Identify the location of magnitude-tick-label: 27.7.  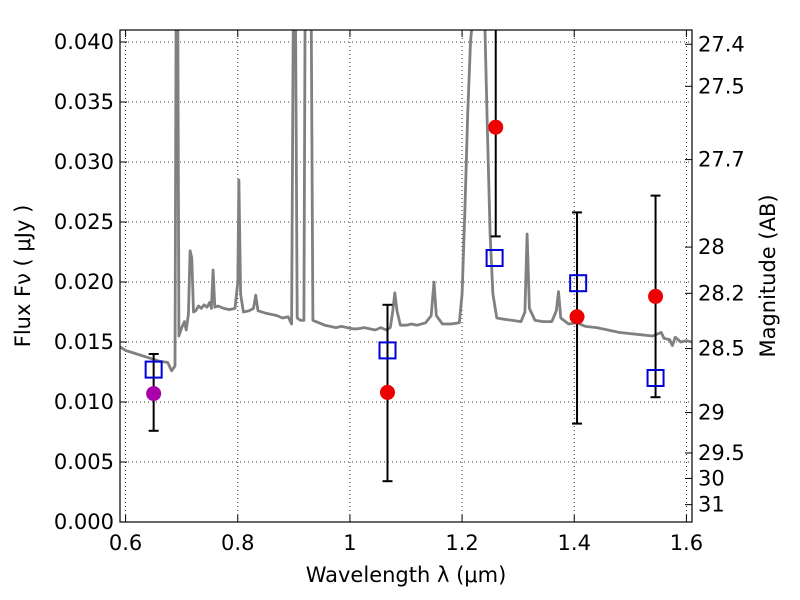
(721, 160).